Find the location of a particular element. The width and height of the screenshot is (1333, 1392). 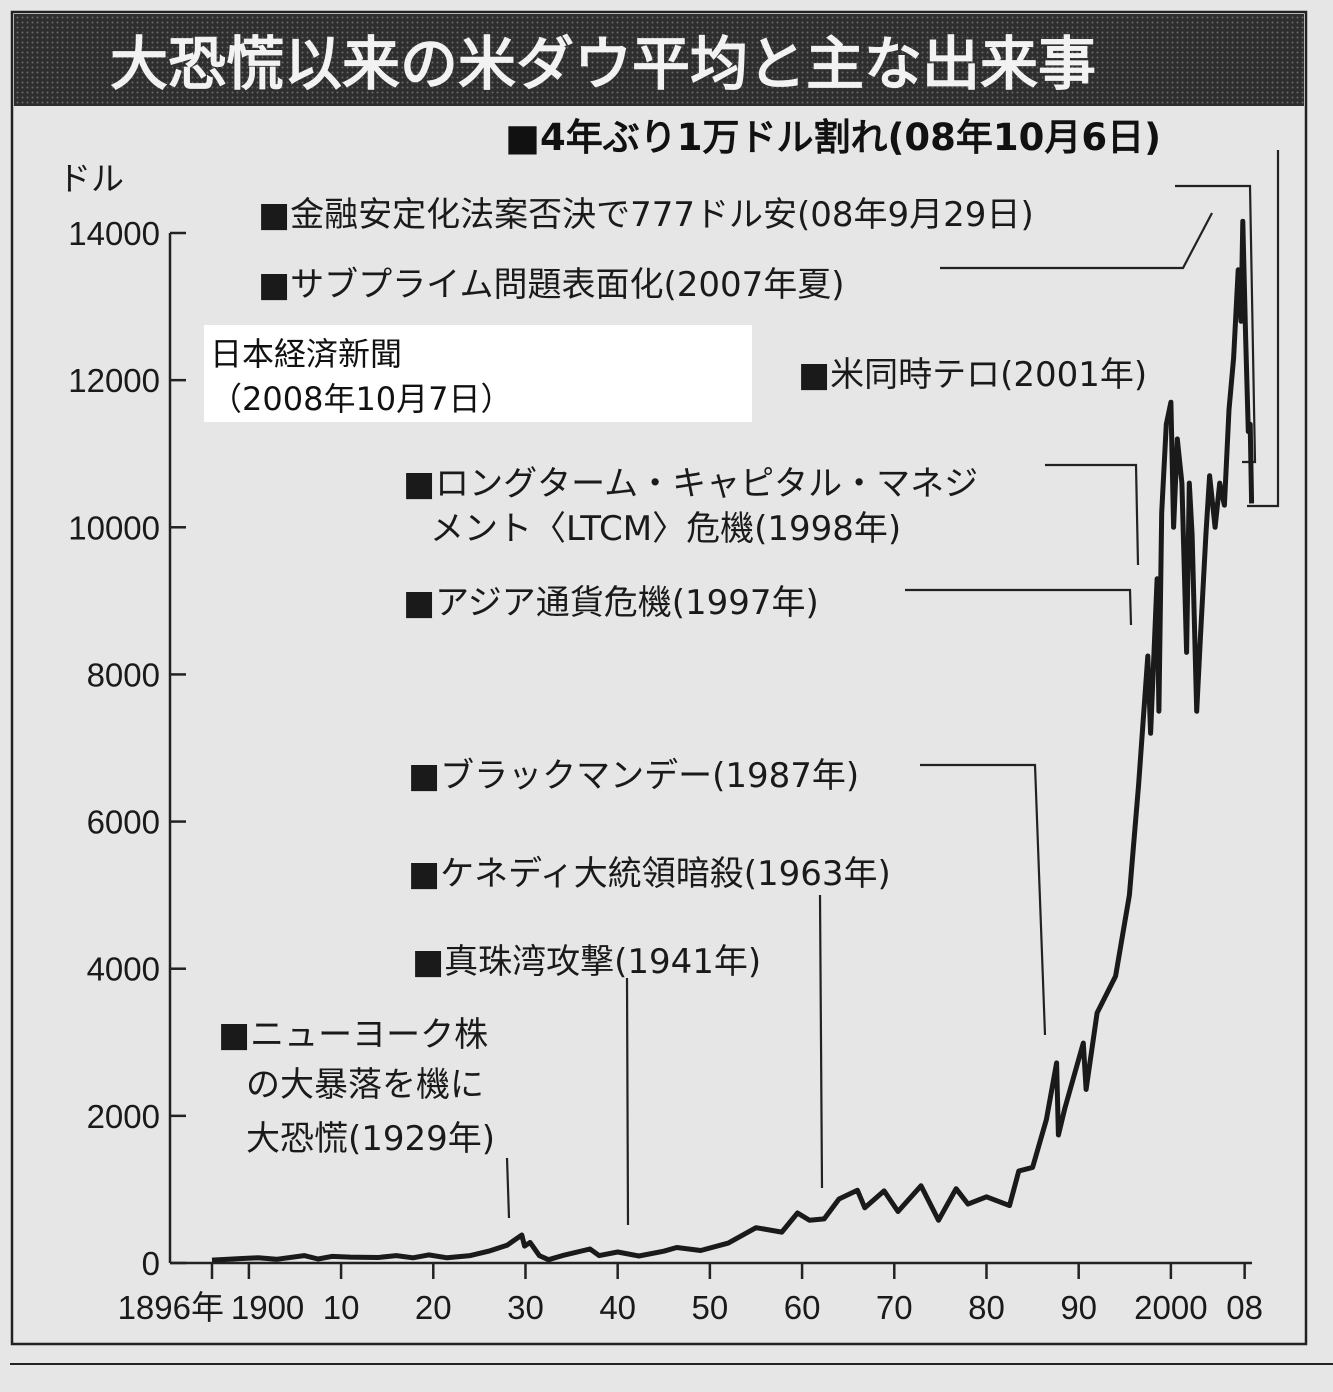

title-banner is located at coordinates (659, 60).